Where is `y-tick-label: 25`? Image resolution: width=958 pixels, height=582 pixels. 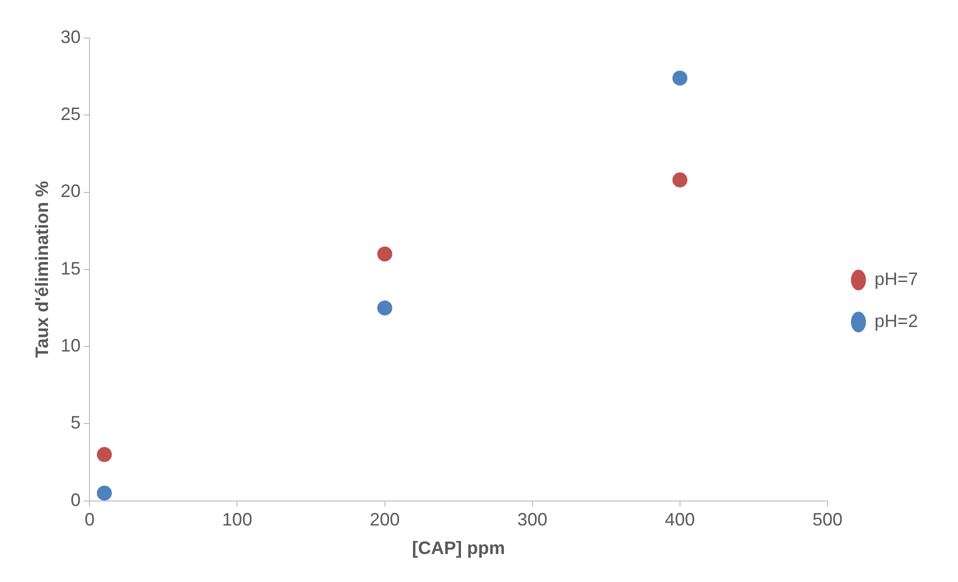
y-tick-label: 25 is located at coordinates (70, 114).